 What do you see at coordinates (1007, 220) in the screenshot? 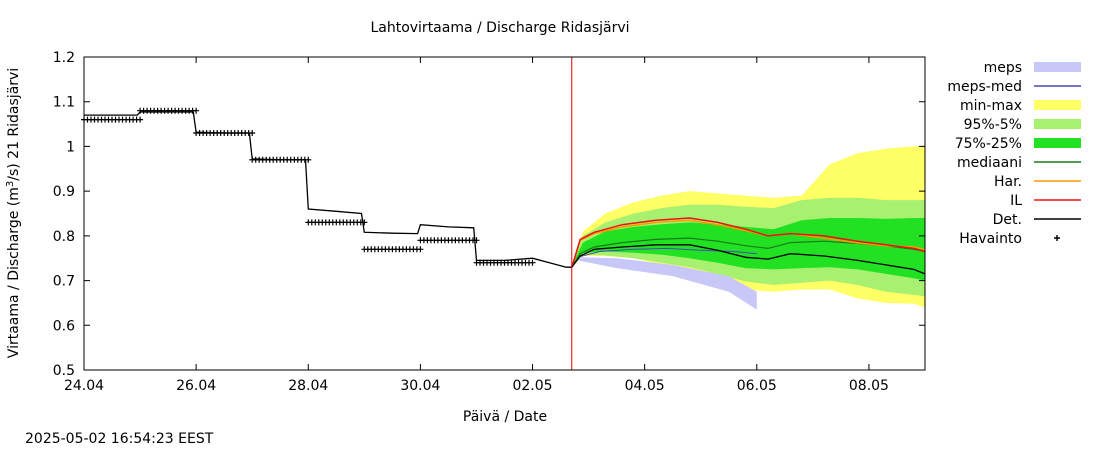
I see `legend-label-det-: Det.` at bounding box center [1007, 220].